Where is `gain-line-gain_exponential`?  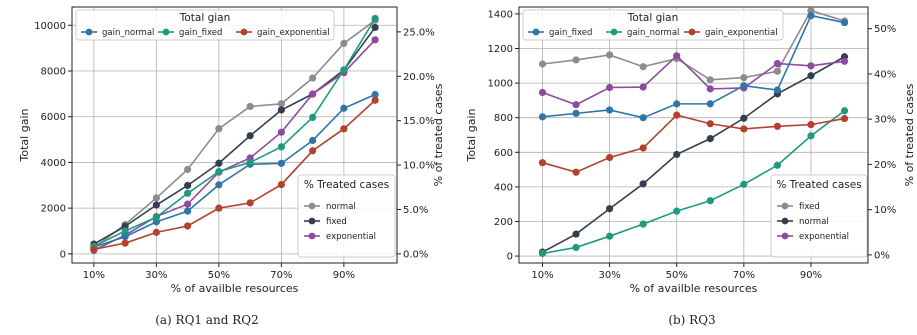
gain-line-gain_exponential is located at coordinates (234, 175).